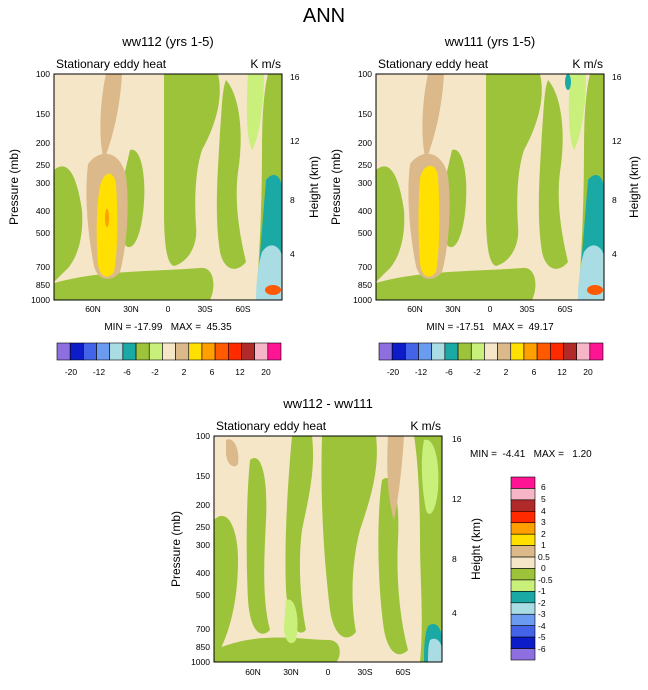  Describe the element at coordinates (365, 143) in the screenshot. I see `y-tick-label: 200` at that location.